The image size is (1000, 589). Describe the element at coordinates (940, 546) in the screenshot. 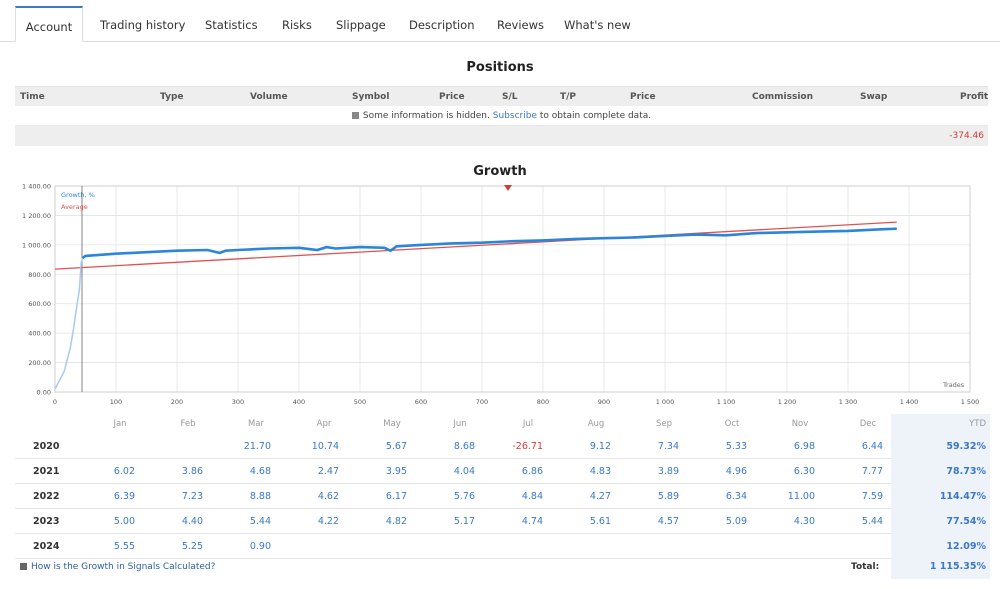

I see `ytd-value: 12.09%` at that location.